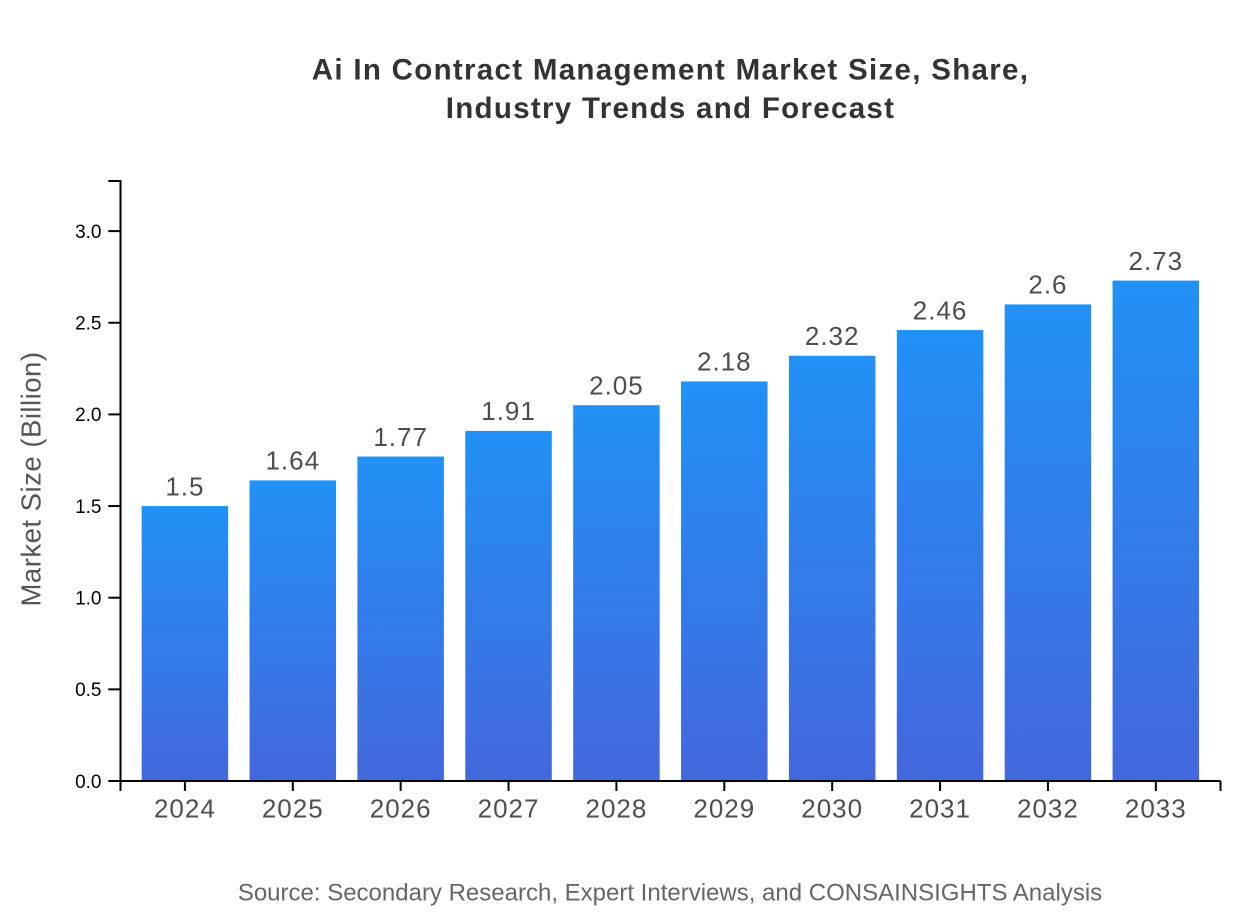  Describe the element at coordinates (88, 324) in the screenshot. I see `svg-text: 2.5` at that location.